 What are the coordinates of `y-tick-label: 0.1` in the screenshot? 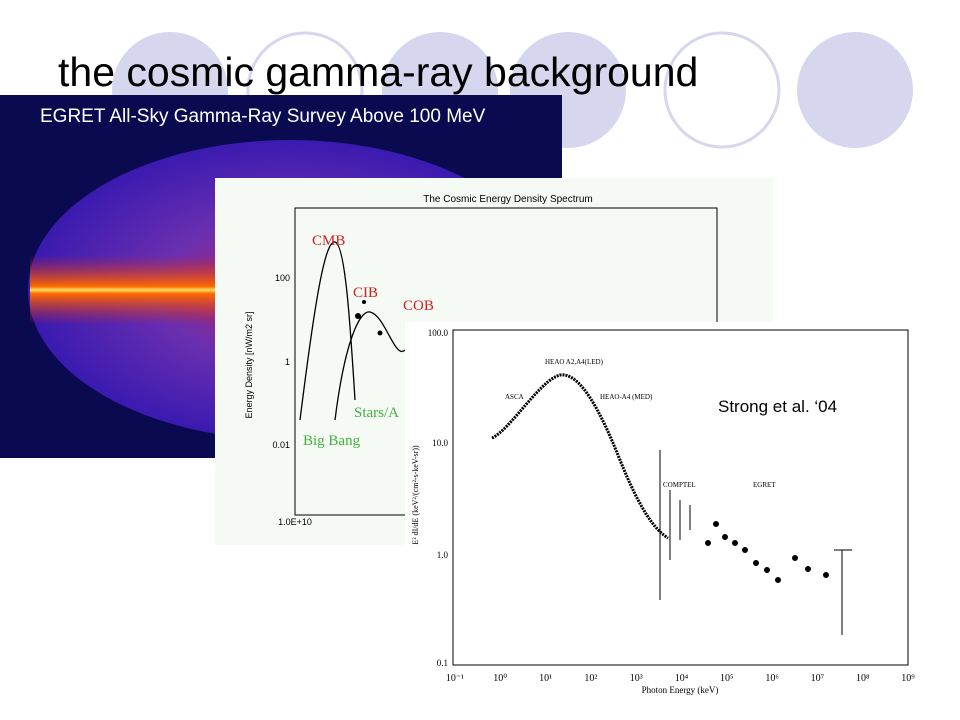 It's located at (442, 663).